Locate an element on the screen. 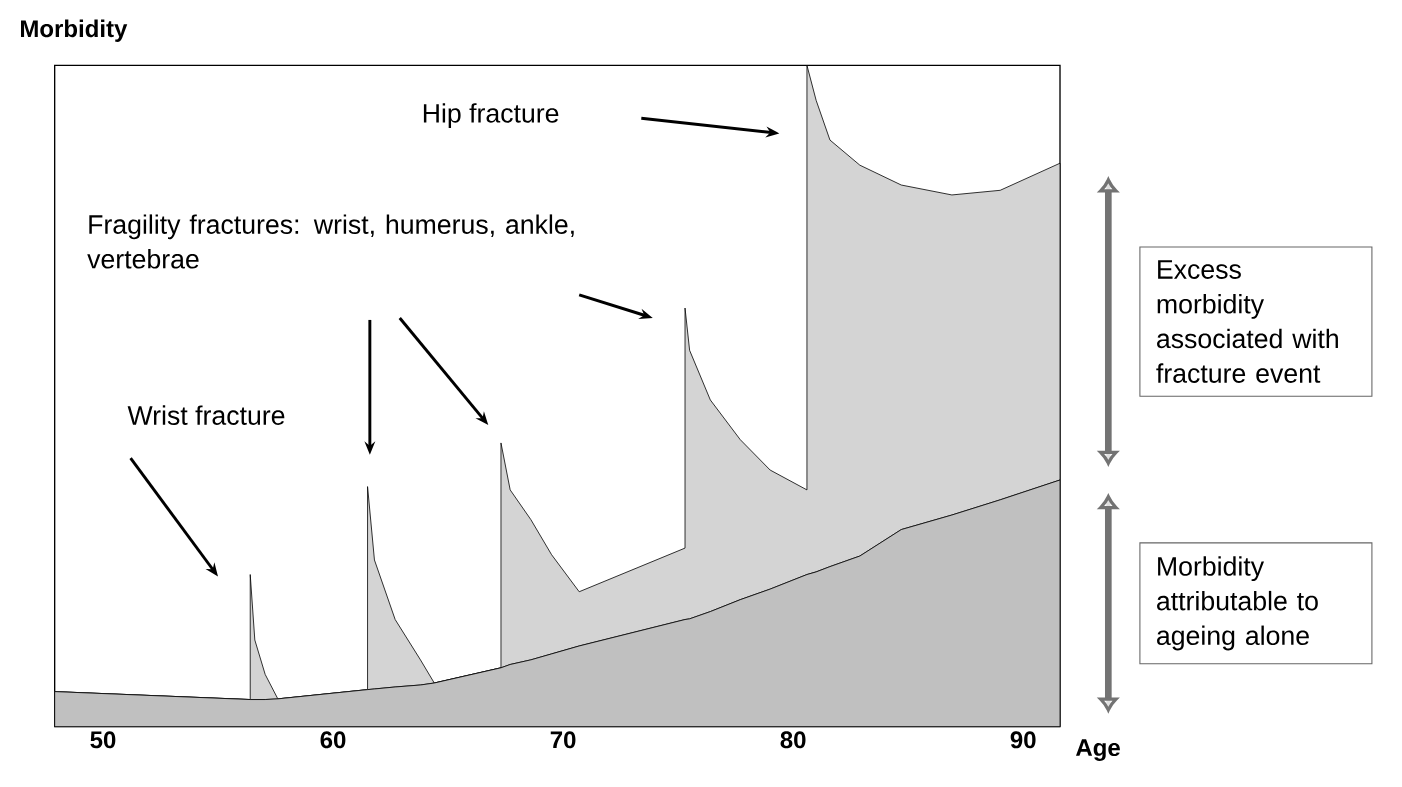 Image resolution: width=1402 pixels, height=787 pixels. x-tick-label: 70 is located at coordinates (563, 740).